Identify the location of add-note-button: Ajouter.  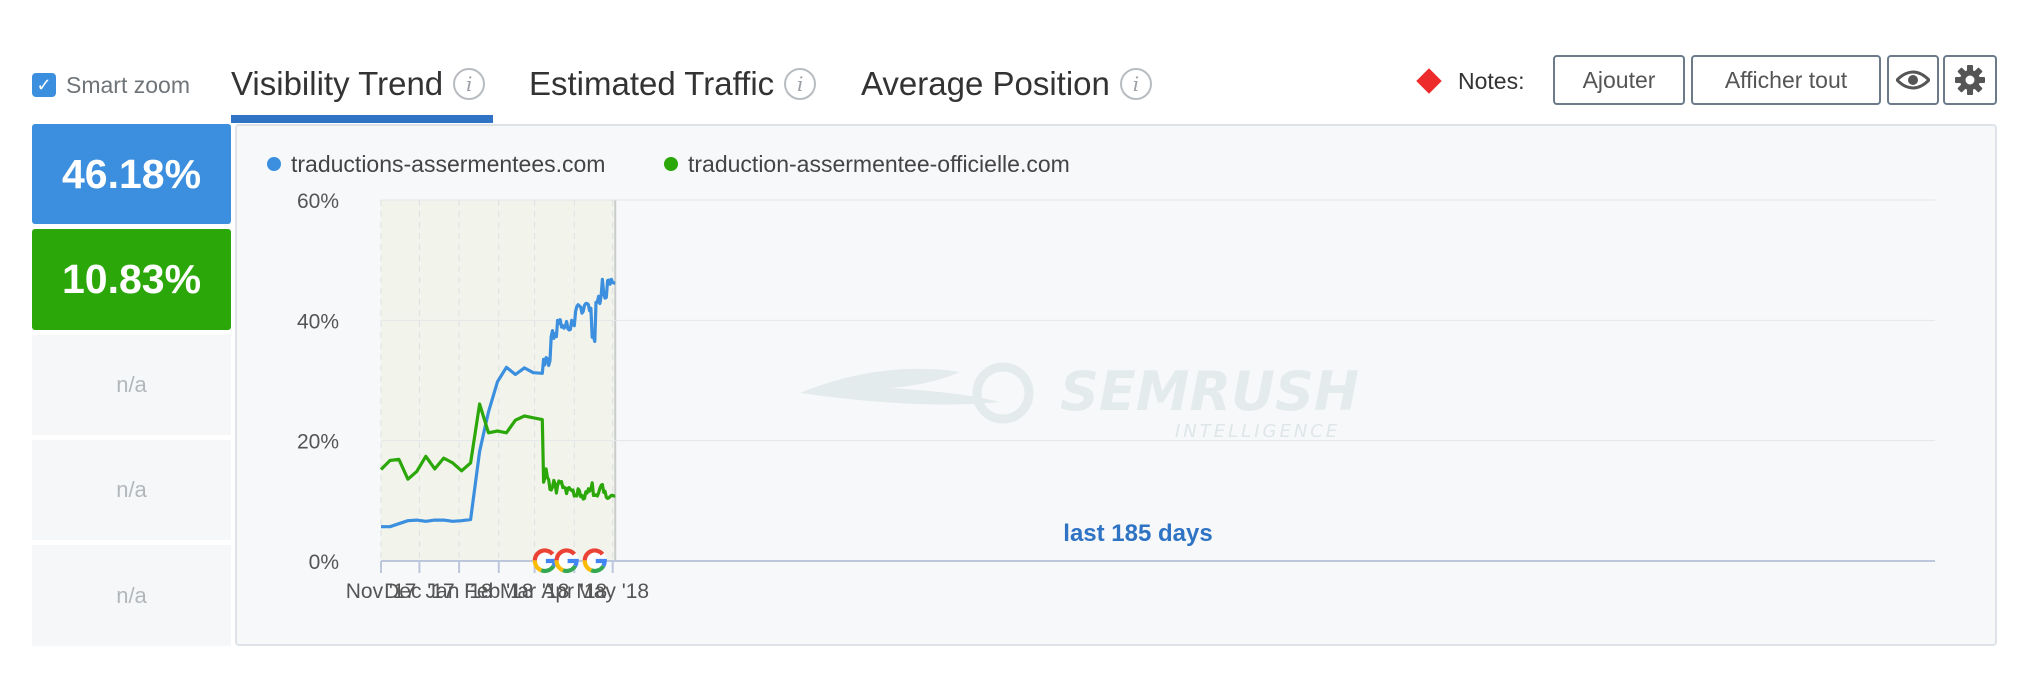
(1619, 80).